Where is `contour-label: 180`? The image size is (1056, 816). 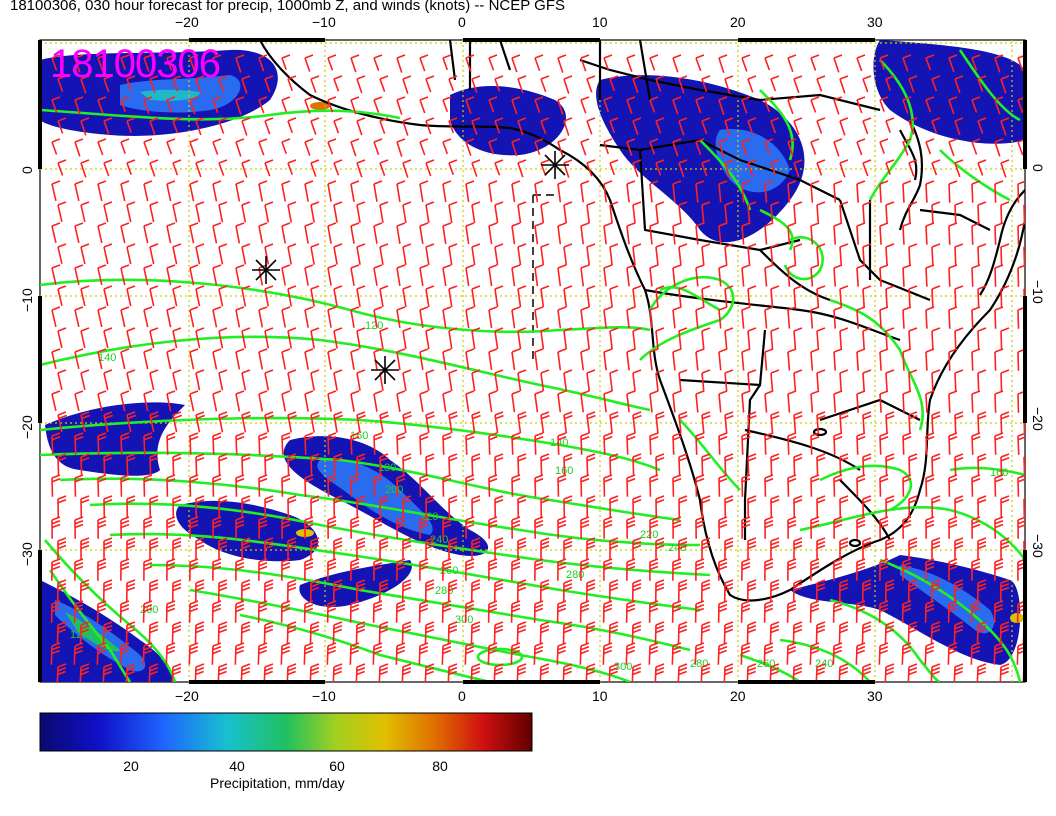
contour-label: 180 is located at coordinates (387, 468).